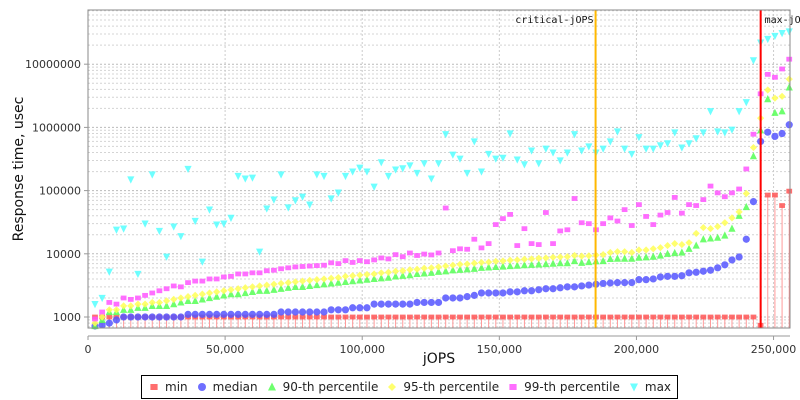 The height and width of the screenshot is (400, 800). What do you see at coordinates (19, 169) in the screenshot?
I see `y-axis-title: Response time, usec` at bounding box center [19, 169].